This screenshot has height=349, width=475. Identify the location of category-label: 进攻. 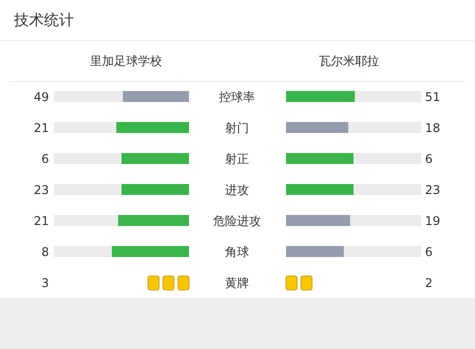
(237, 190).